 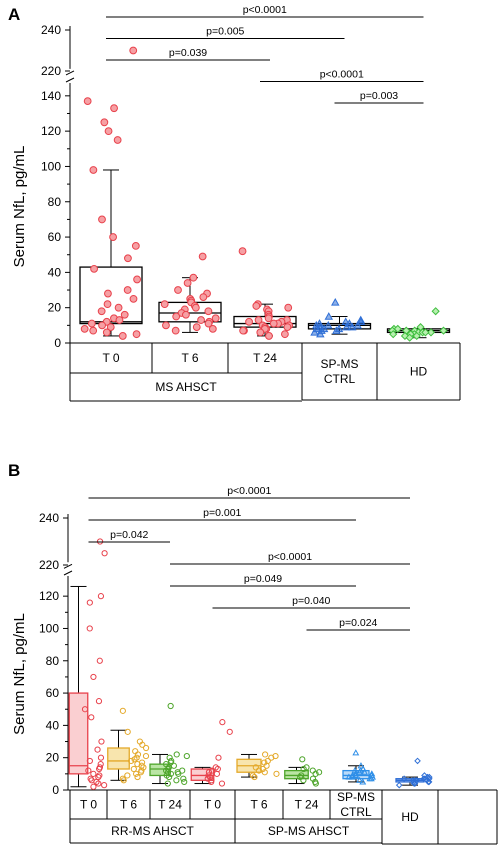 What do you see at coordinates (202, 774) in the screenshot?
I see `box` at bounding box center [202, 774].